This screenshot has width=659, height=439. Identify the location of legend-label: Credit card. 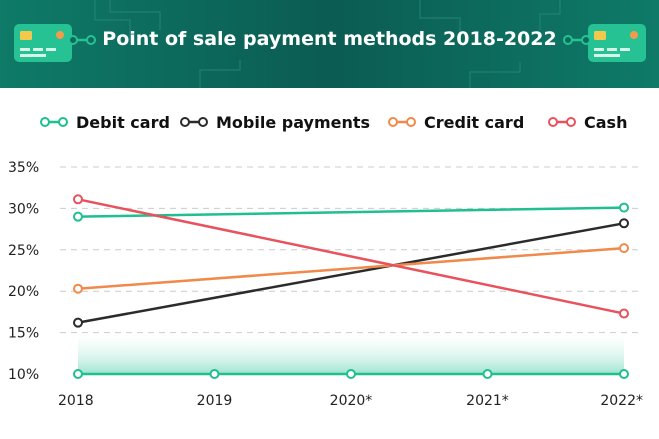
(474, 122).